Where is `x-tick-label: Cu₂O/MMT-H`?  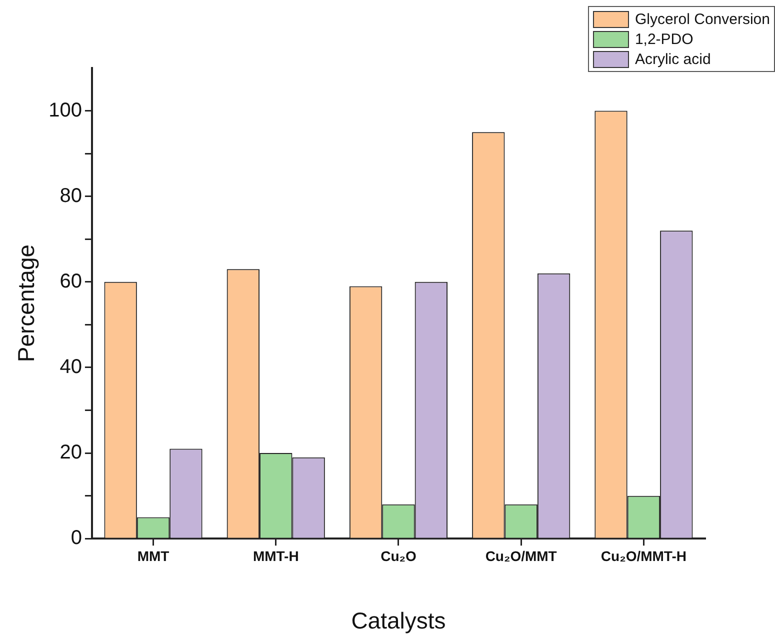
x-tick-label: Cu₂O/MMT-H is located at coordinates (643, 556).